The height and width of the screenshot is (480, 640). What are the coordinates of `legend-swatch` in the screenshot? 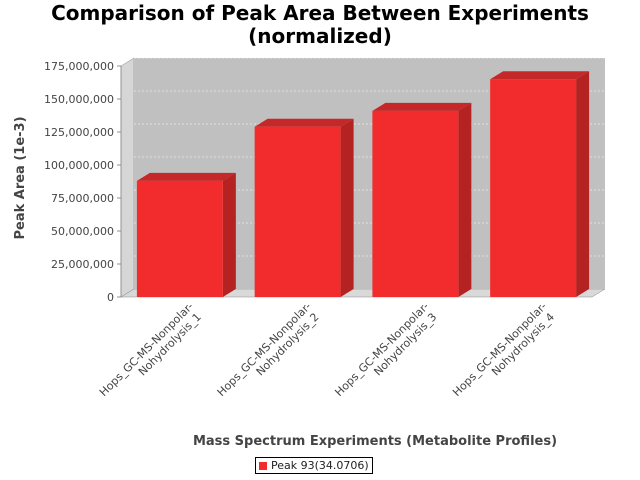 It's located at (263, 465).